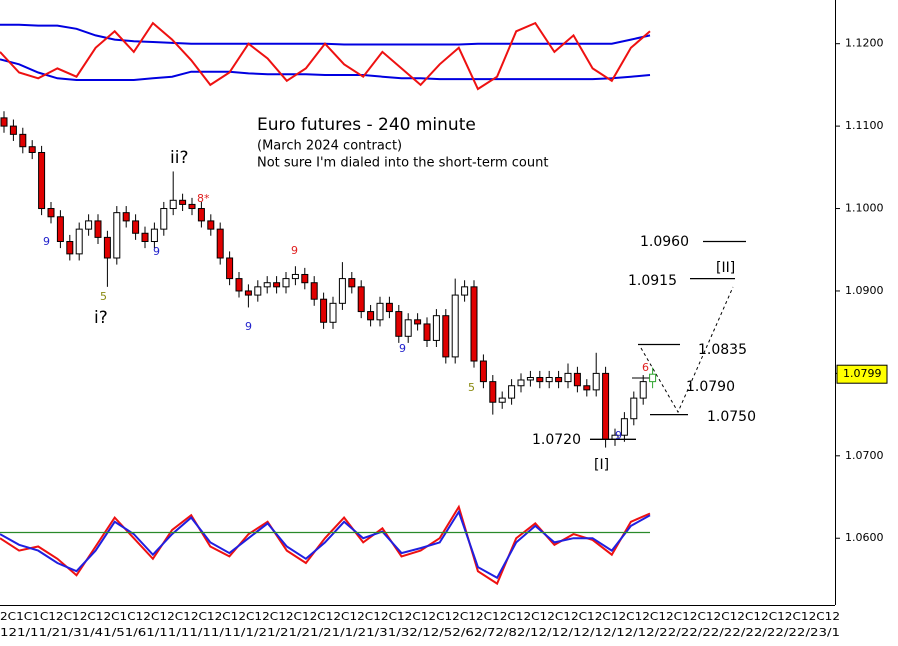  What do you see at coordinates (864, 43) in the screenshot?
I see `y-tick-label: 1.1200` at bounding box center [864, 43].